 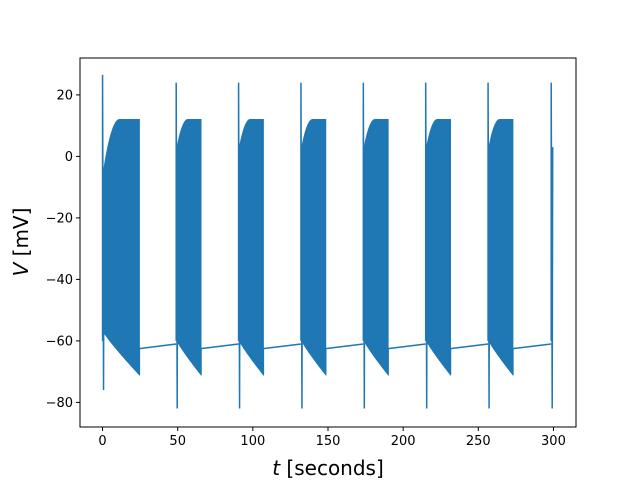 What do you see at coordinates (328, 441) in the screenshot?
I see `x-tick-label: 150` at bounding box center [328, 441].